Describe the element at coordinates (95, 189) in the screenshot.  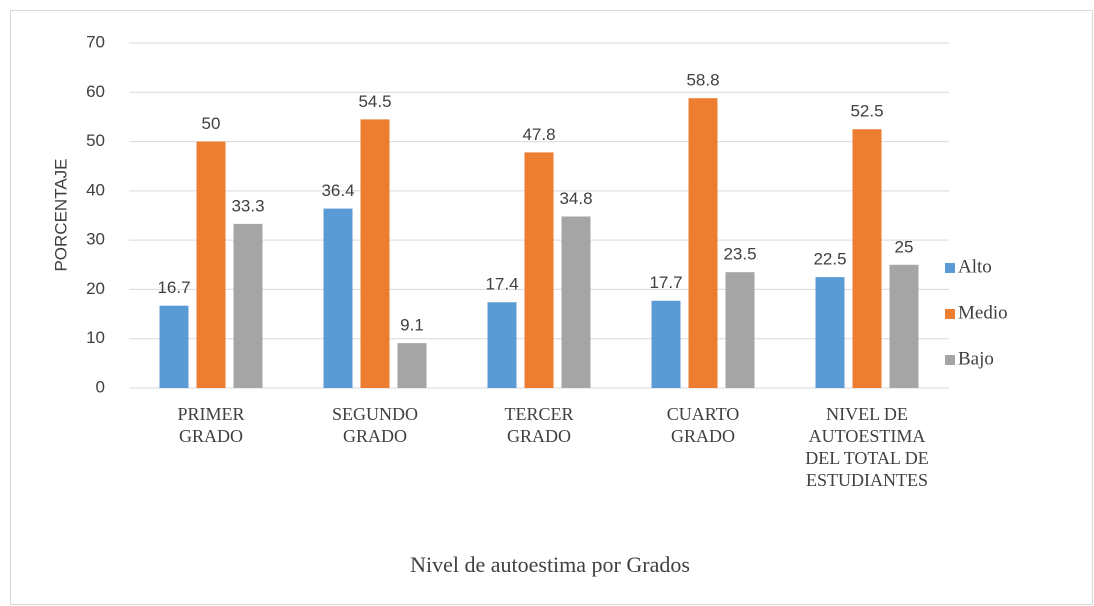
I see `y-tick-label: 40` at that location.